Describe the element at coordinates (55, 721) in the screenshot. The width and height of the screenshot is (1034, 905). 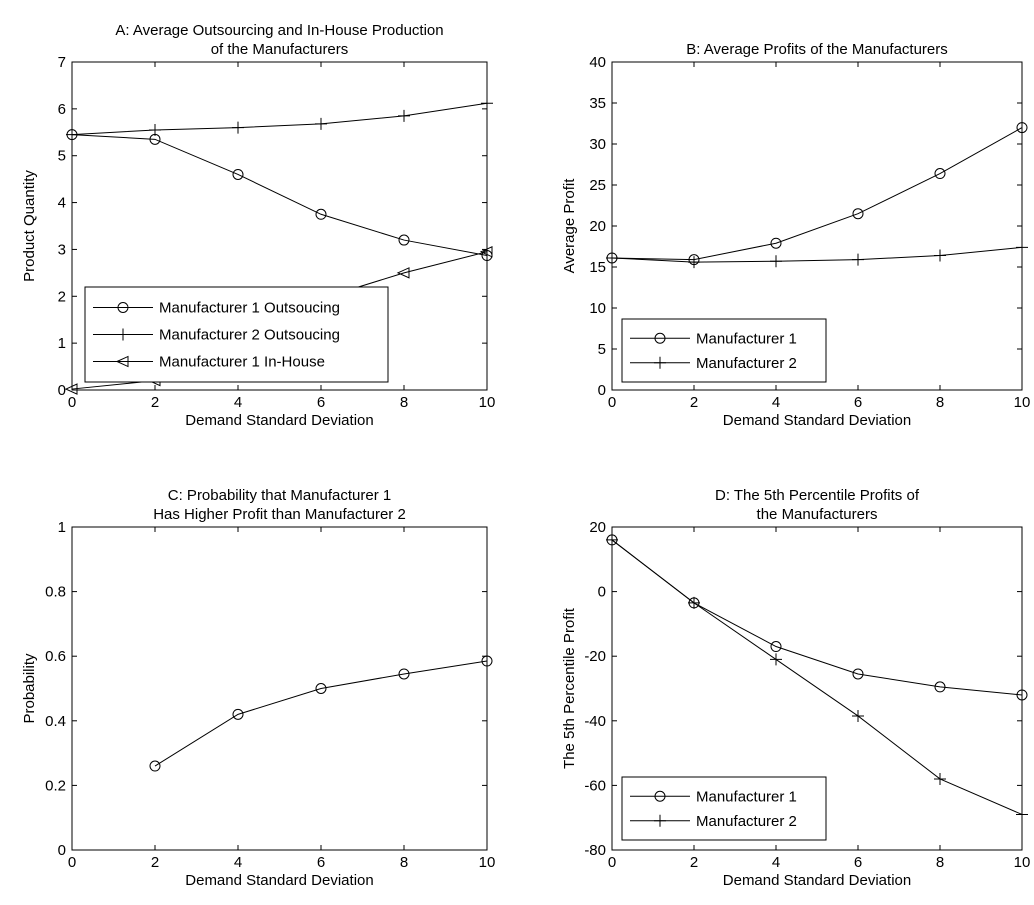
I see `y-tick-label: 0.4` at that location.